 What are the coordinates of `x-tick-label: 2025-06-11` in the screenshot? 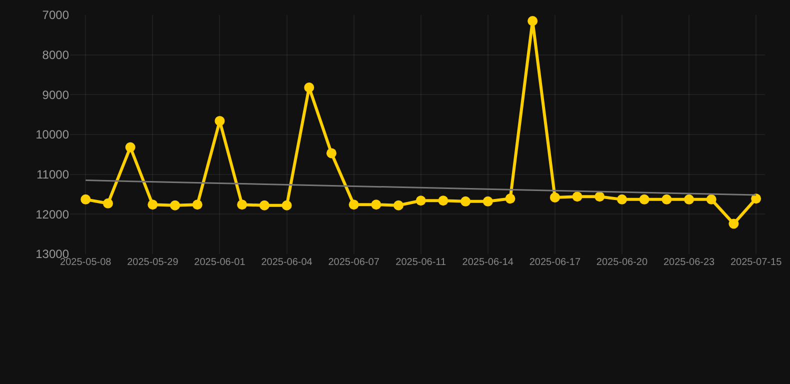 It's located at (421, 262).